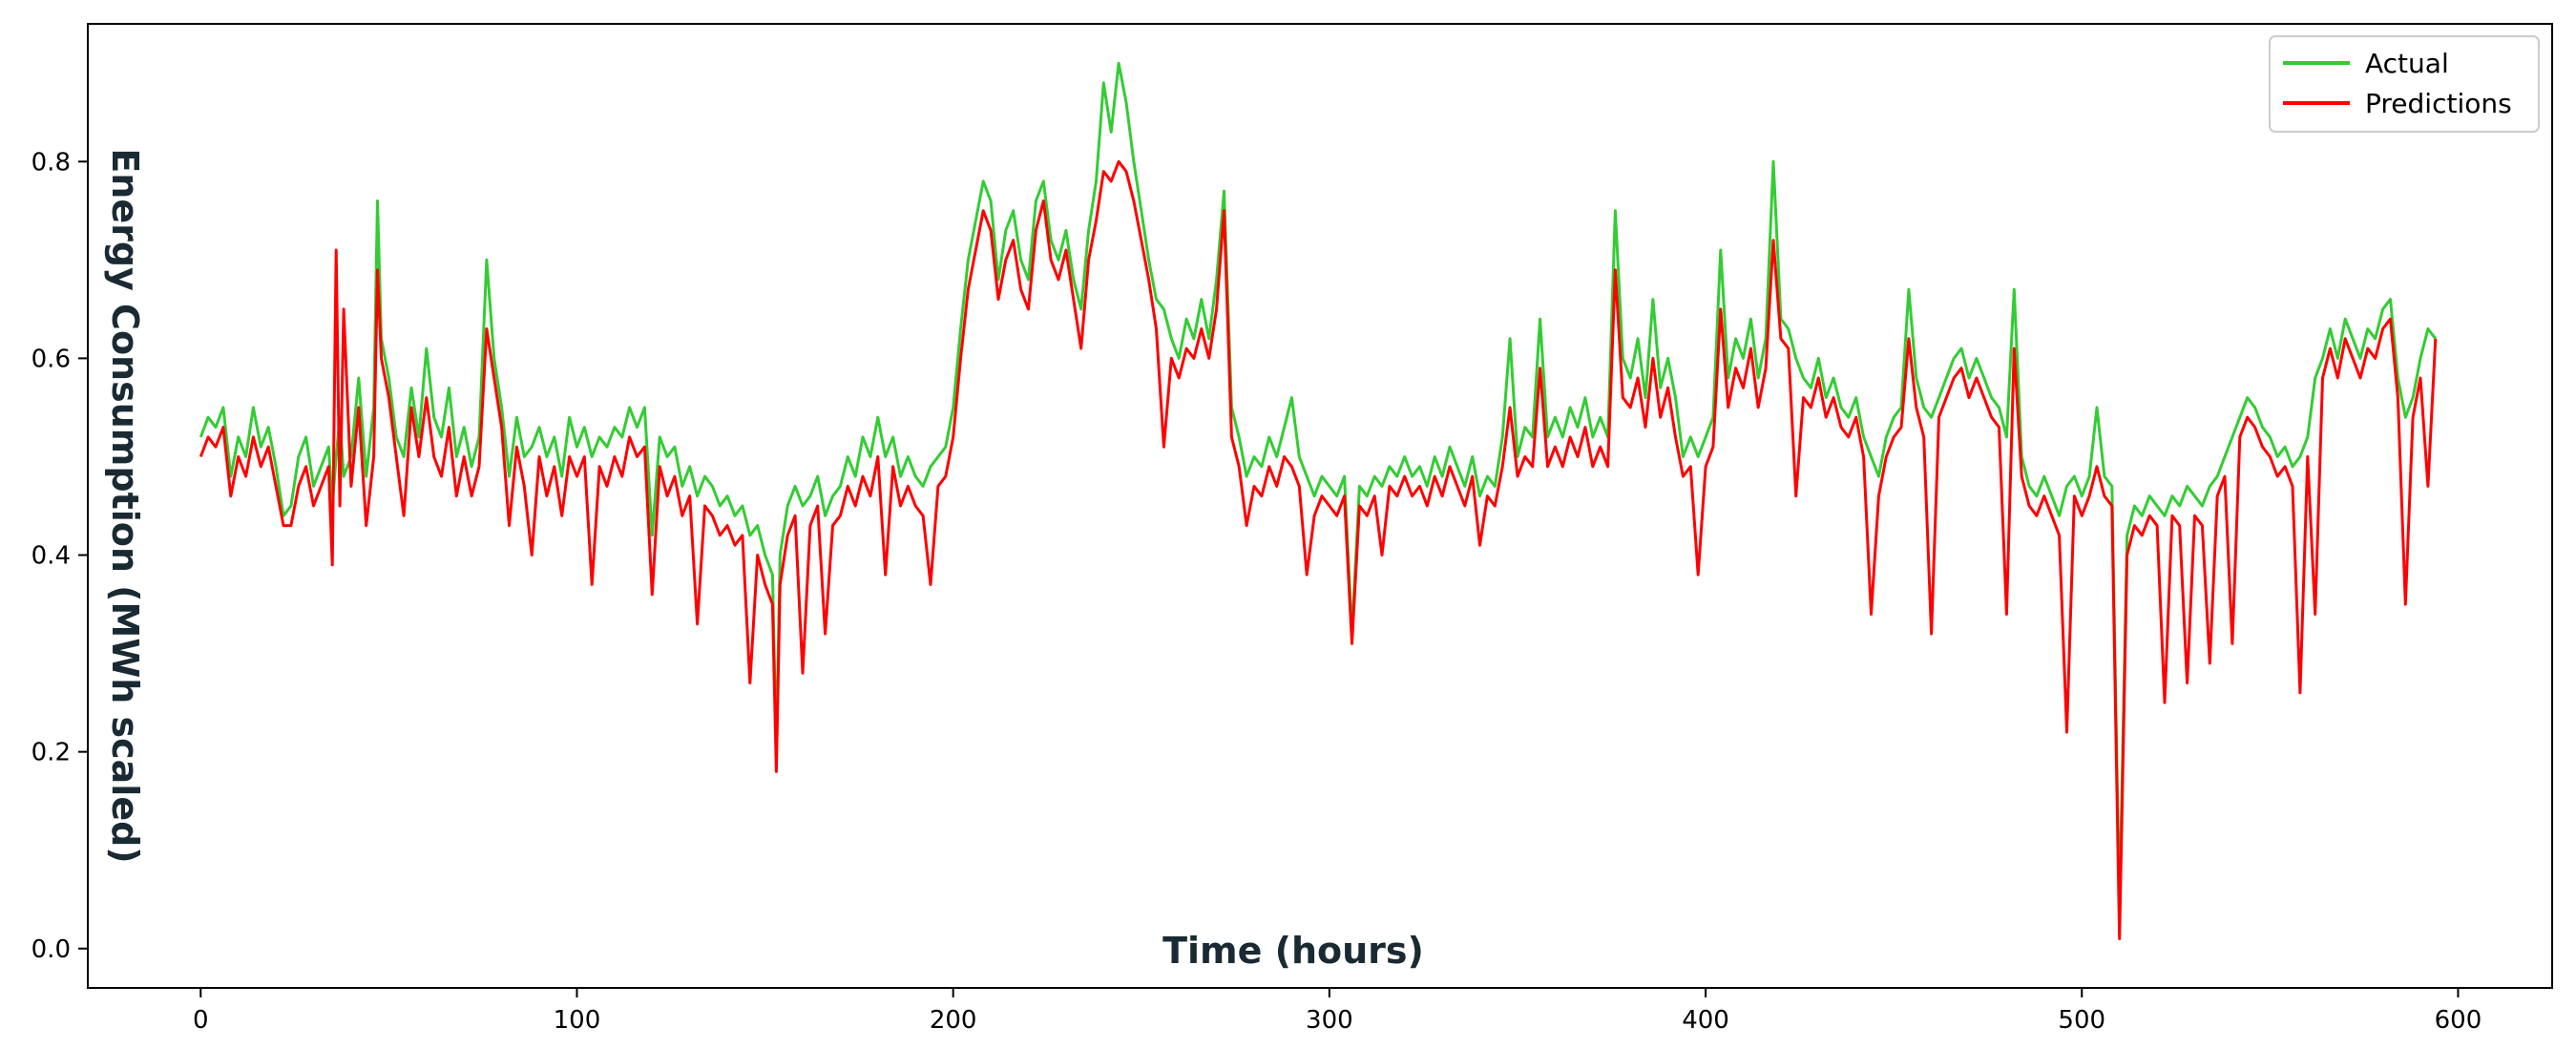 This screenshot has height=1049, width=2576. I want to click on y-tick-label: 0.4, so click(51, 556).